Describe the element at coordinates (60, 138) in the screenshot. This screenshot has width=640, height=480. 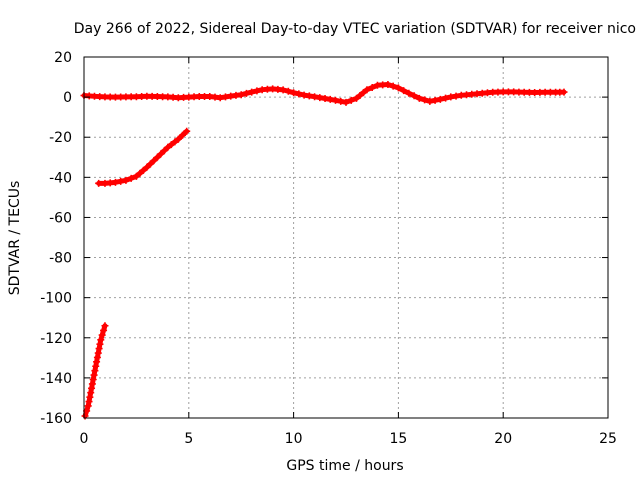
I see `y-tick-label: -20` at that location.